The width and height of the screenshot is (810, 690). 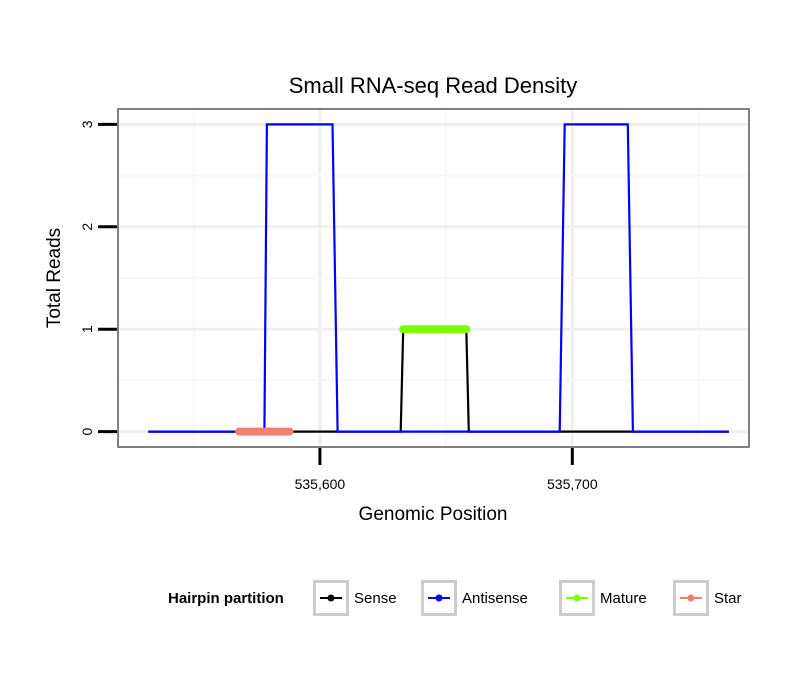 What do you see at coordinates (728, 598) in the screenshot?
I see `legend-label: Star` at bounding box center [728, 598].